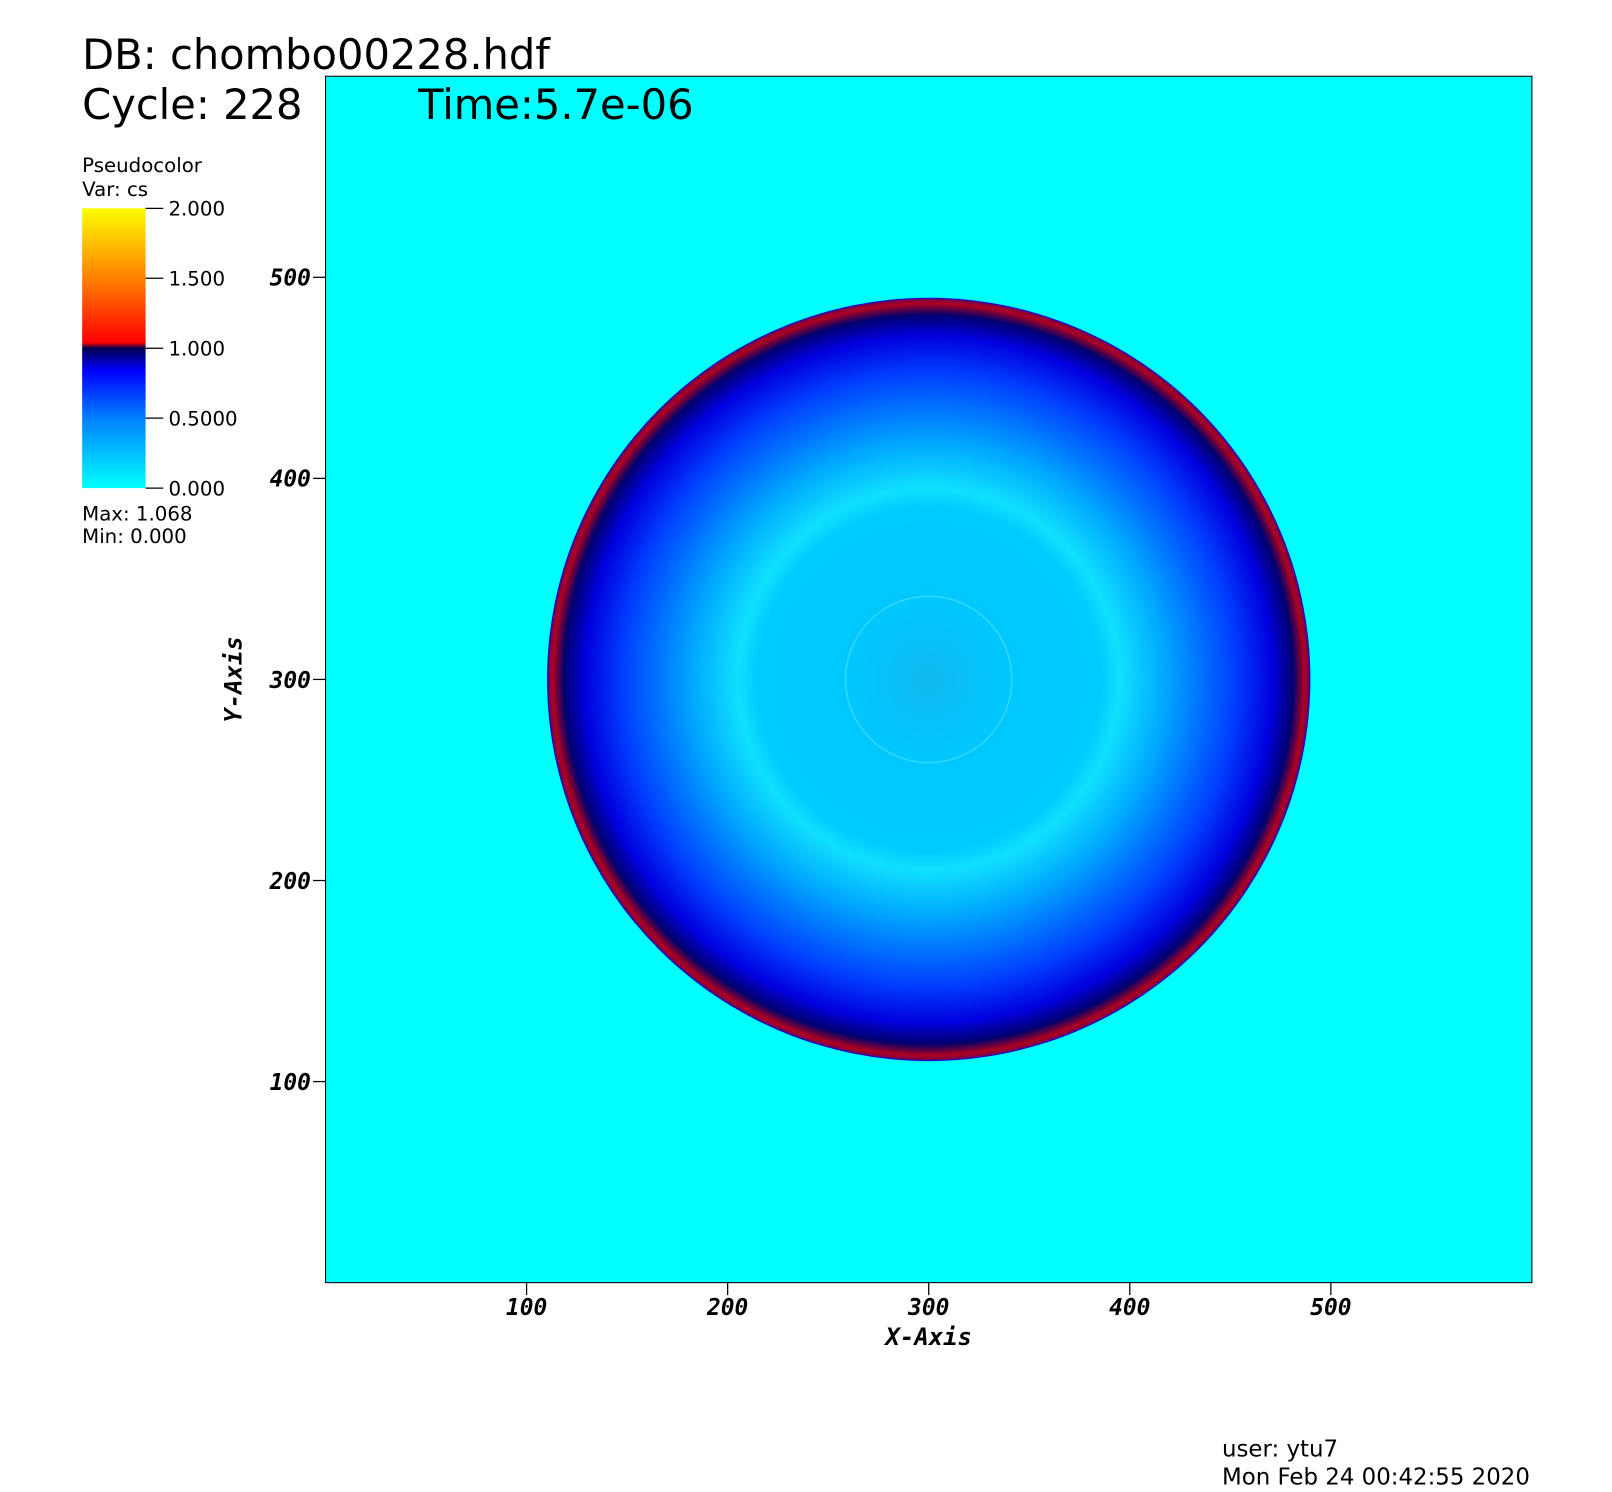 The width and height of the screenshot is (1612, 1492). I want to click on colorbar-tick-label: 1.000, so click(196, 348).